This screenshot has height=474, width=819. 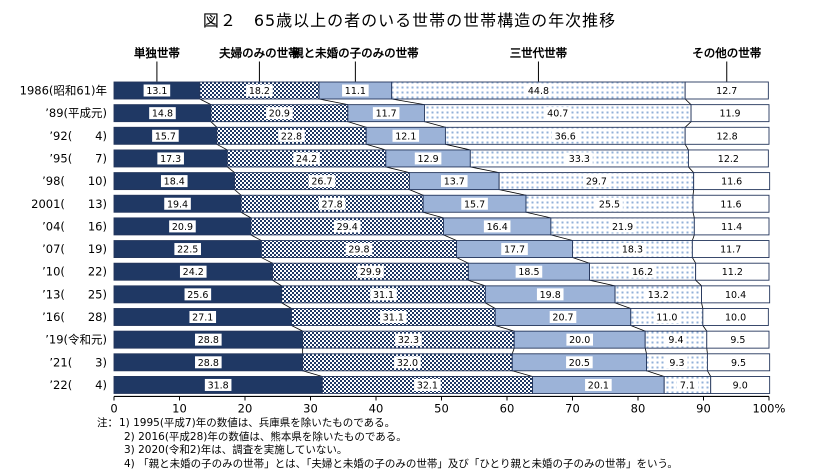 What do you see at coordinates (187, 250) in the screenshot?
I see `value-label: 22.5` at bounding box center [187, 250].